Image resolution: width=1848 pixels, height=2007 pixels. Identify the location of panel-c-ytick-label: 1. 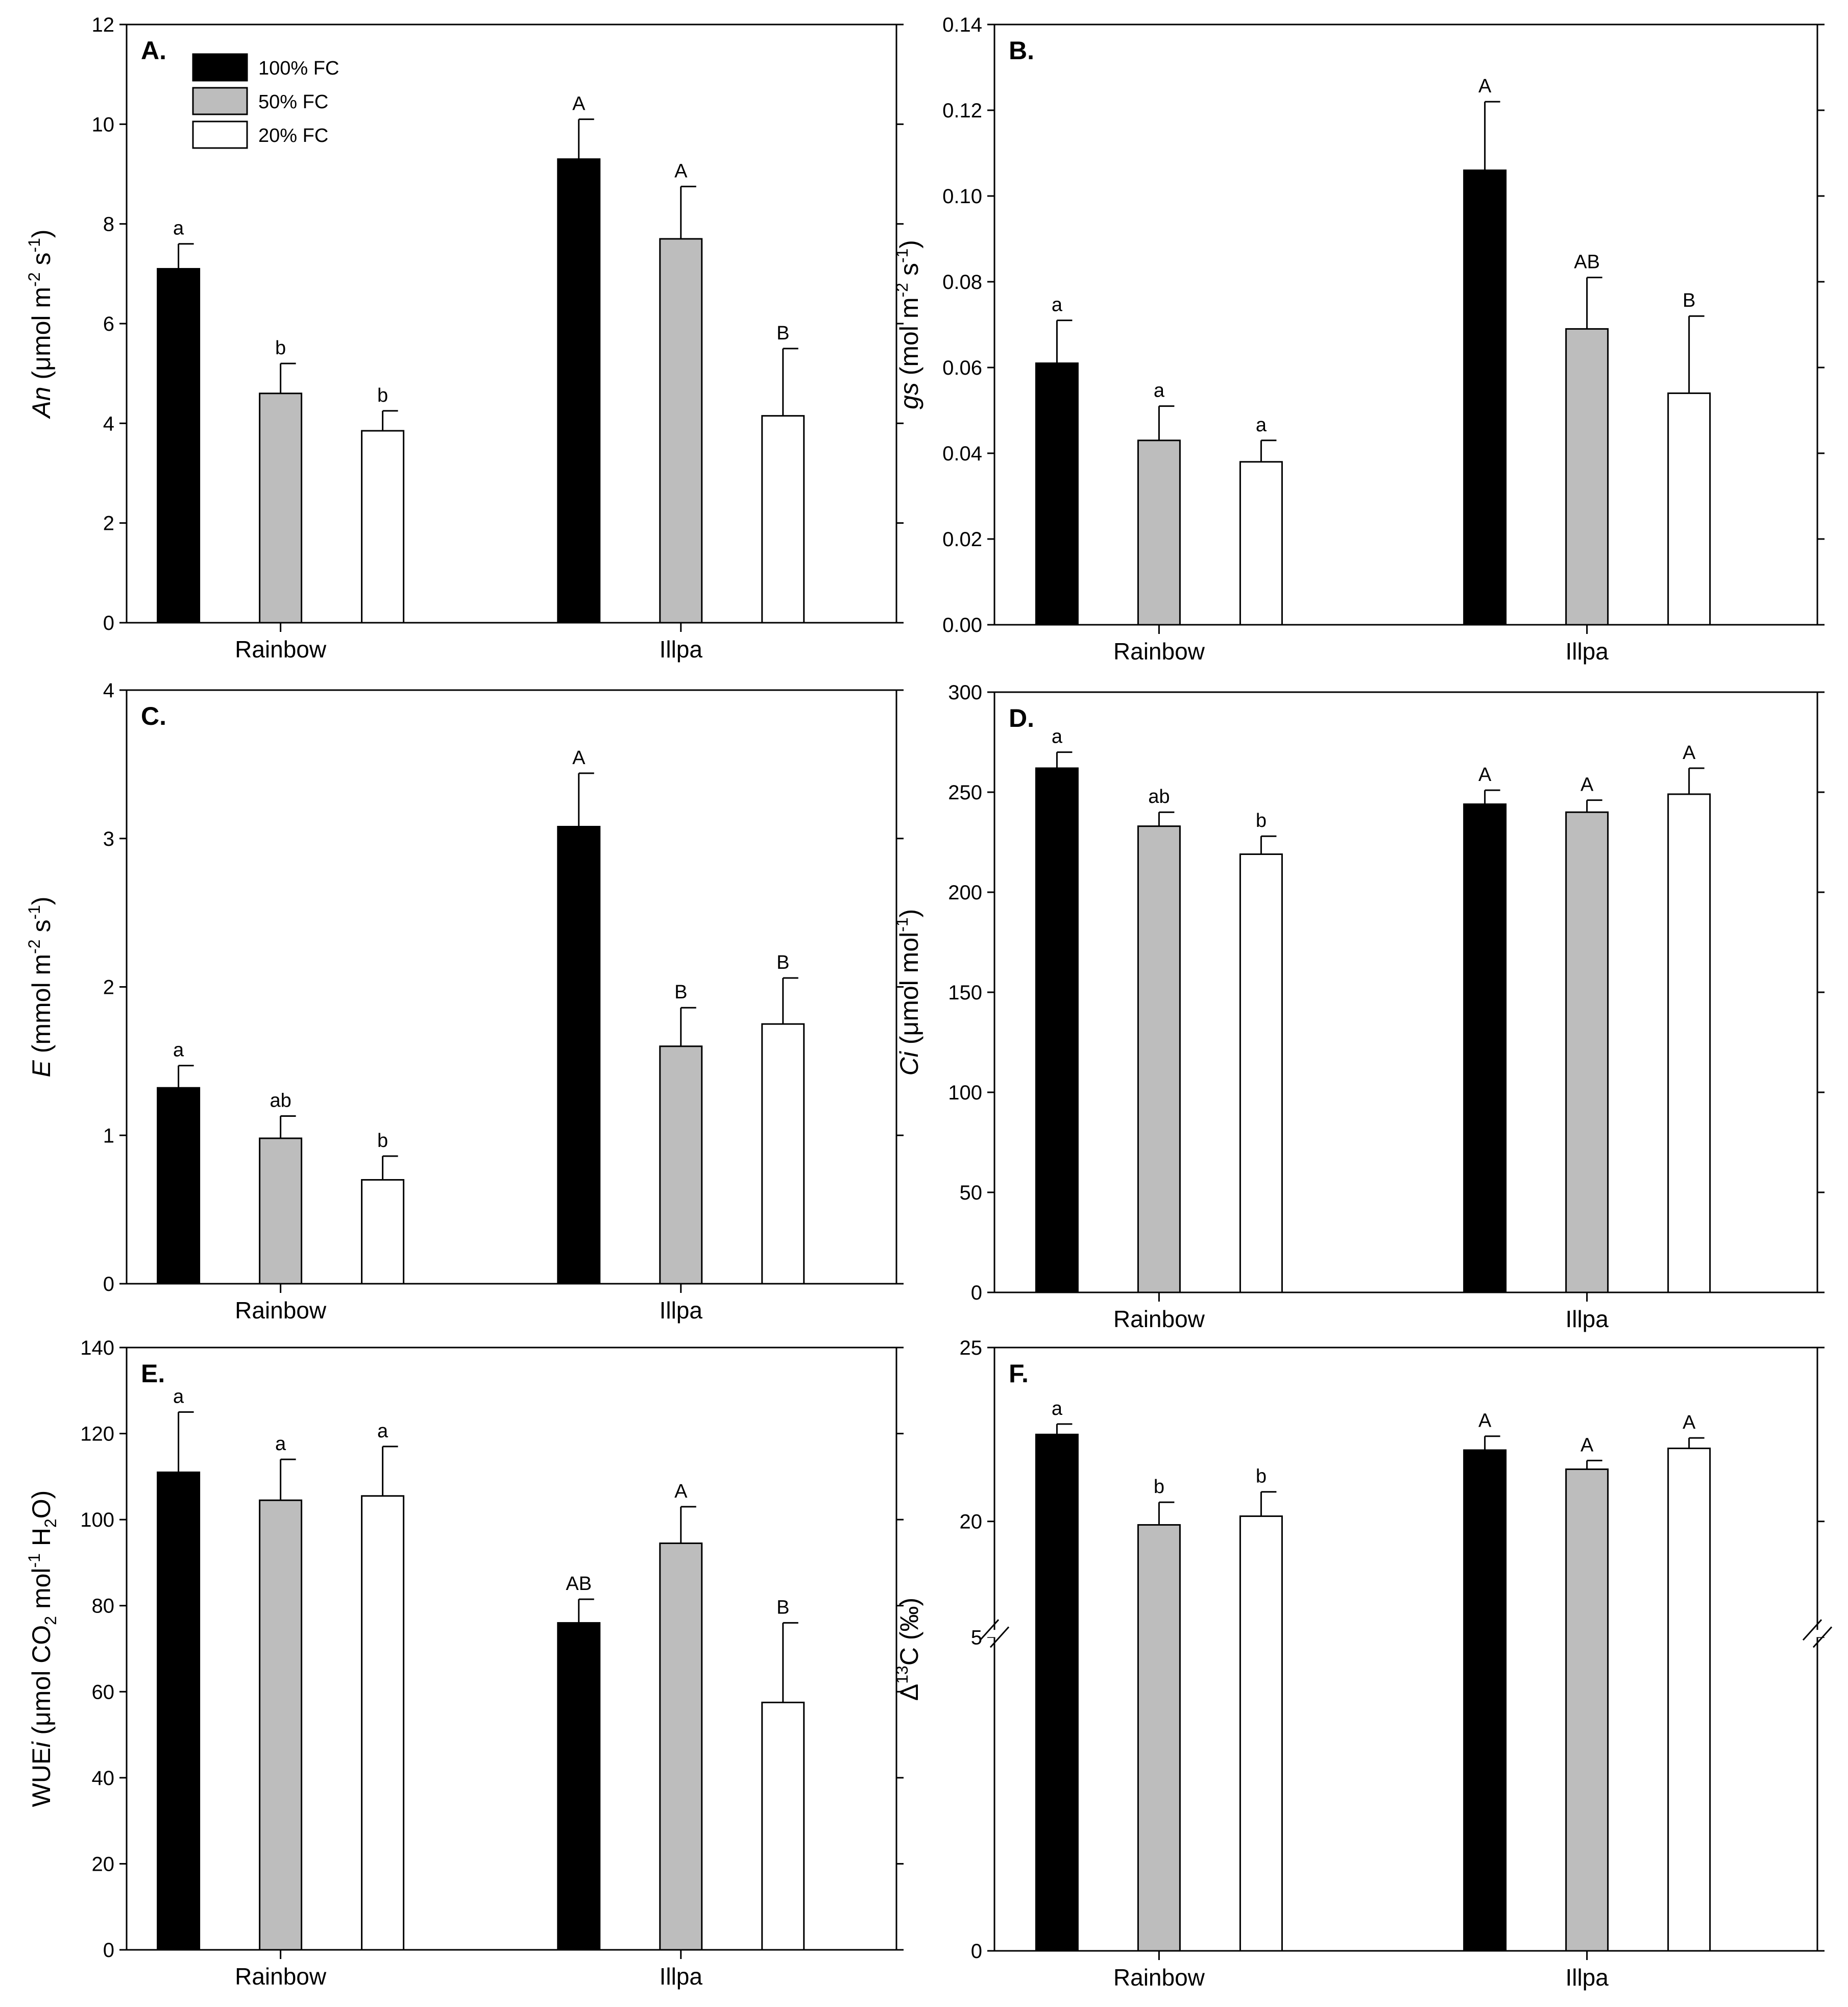
(108, 1135).